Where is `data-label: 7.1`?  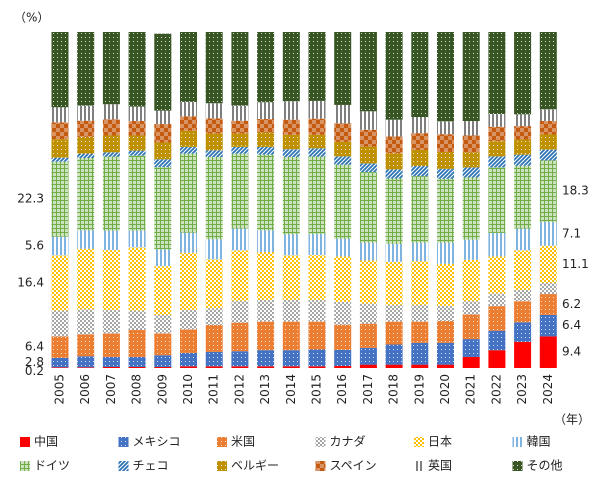 data-label: 7.1 is located at coordinates (571, 233).